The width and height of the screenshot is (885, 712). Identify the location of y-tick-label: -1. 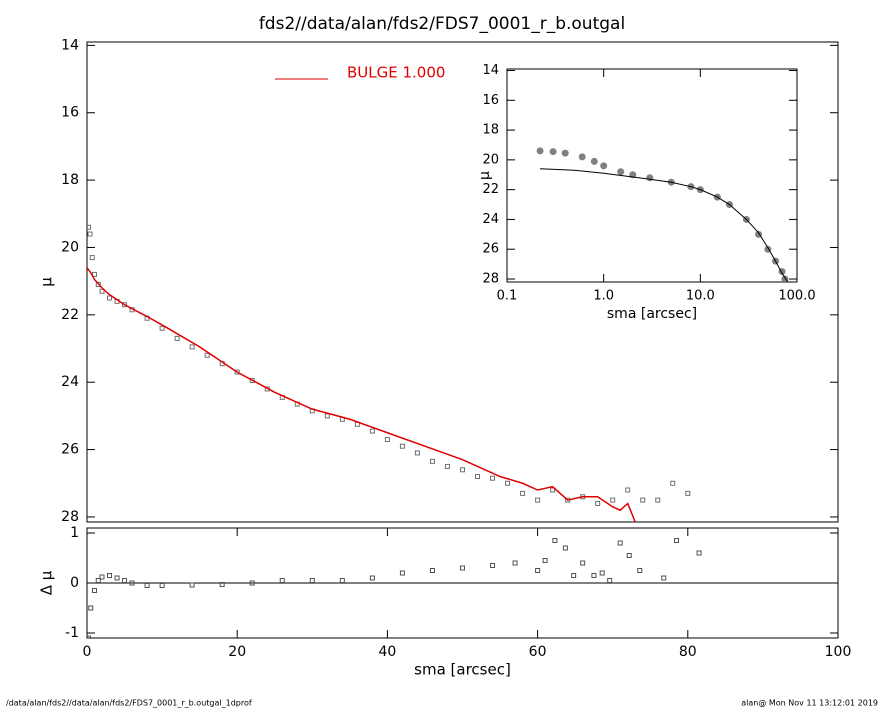
(72, 633).